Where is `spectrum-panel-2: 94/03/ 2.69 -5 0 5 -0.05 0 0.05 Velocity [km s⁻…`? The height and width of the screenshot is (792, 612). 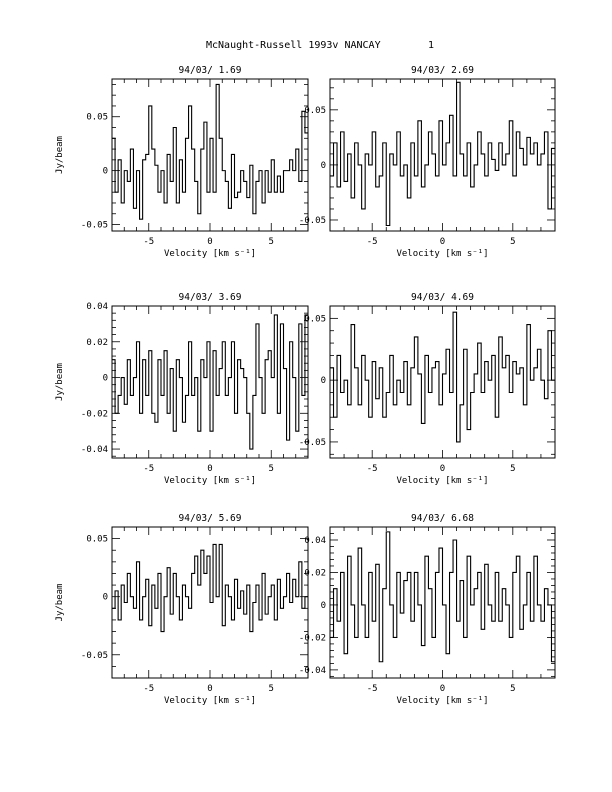
spectrum-panel-2: 94/03/ 2.69 -5 0 5 -0.05 0 0.05 Velocity [km s⁻… is located at coordinates (427, 162).